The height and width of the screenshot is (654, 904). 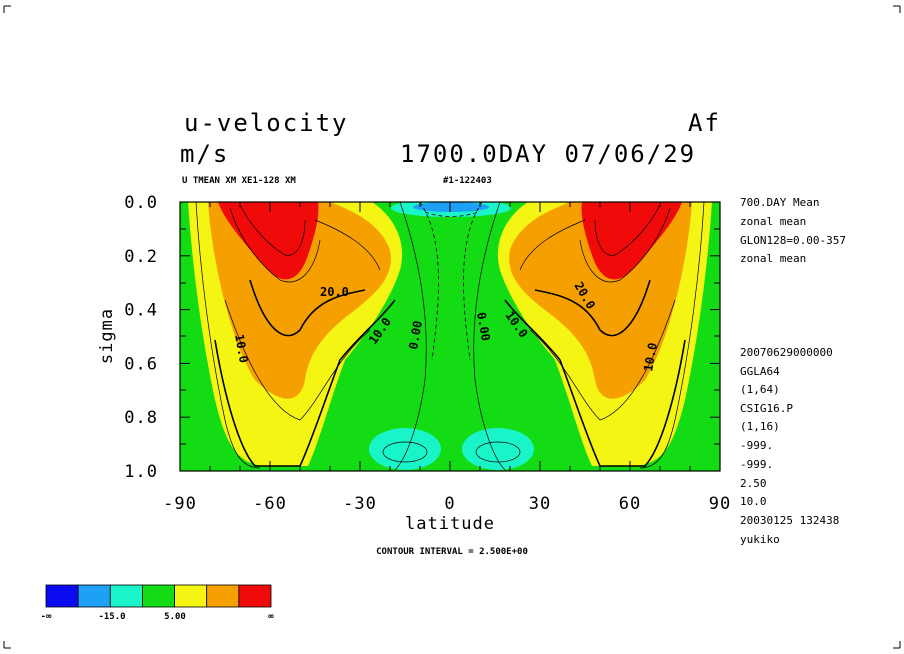 I want to click on y-tick-label: 1.0, so click(x=141, y=472).